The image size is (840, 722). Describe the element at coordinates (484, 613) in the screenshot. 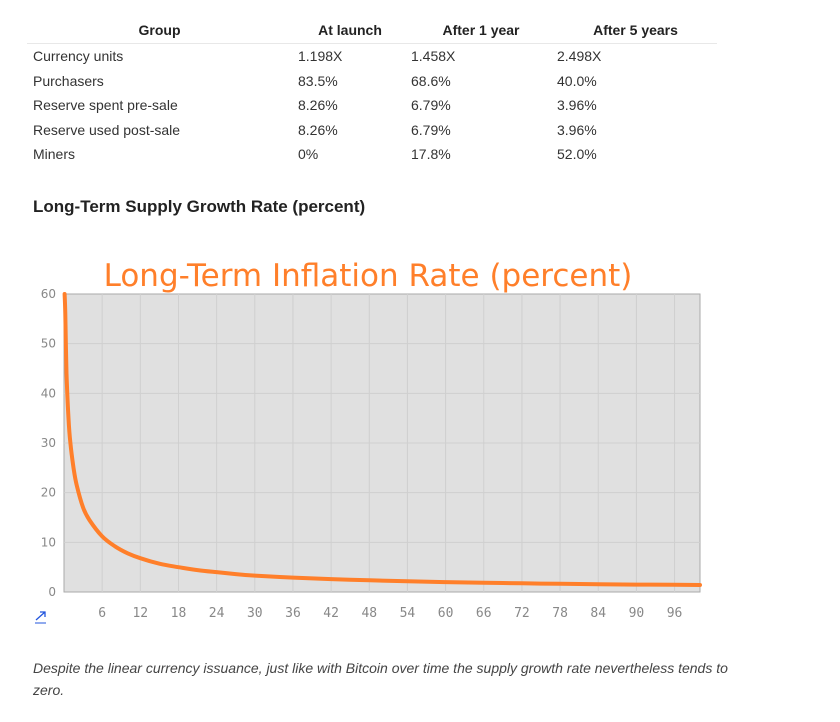

I see `x-tick-label: 66` at that location.